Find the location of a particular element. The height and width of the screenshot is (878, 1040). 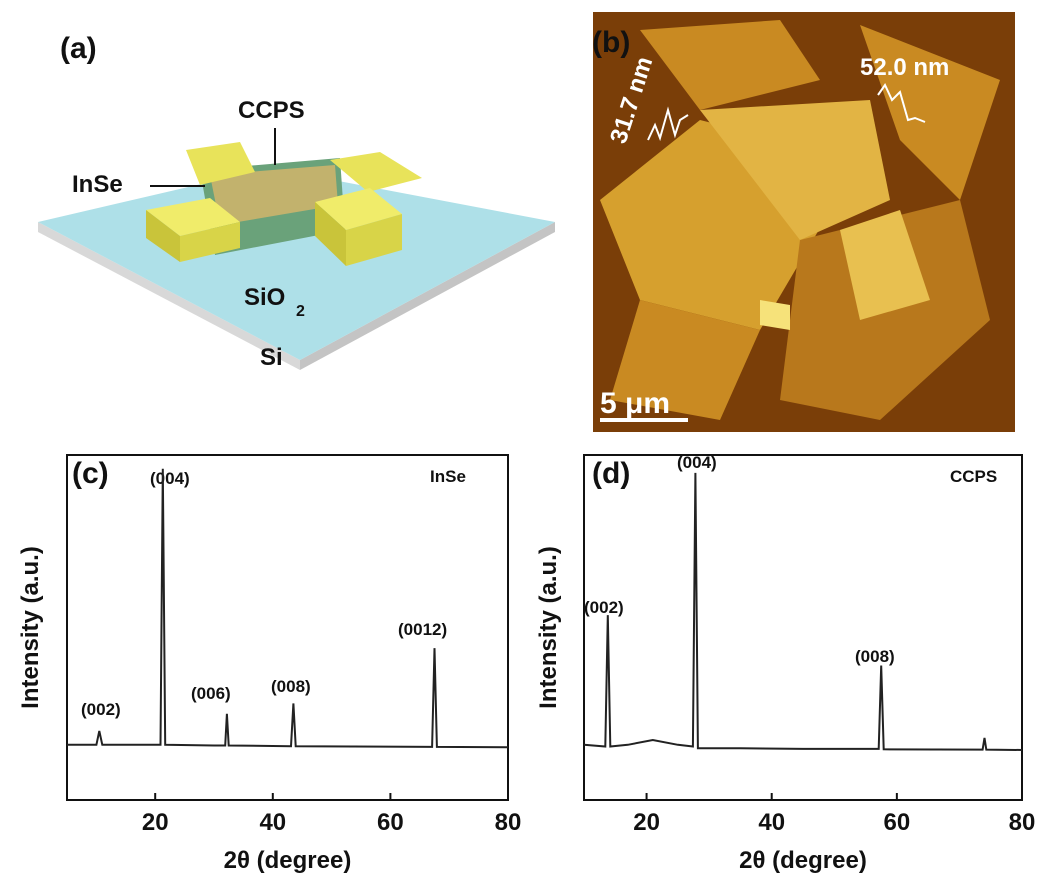

label: 52.0 nm is located at coordinates (904, 67).